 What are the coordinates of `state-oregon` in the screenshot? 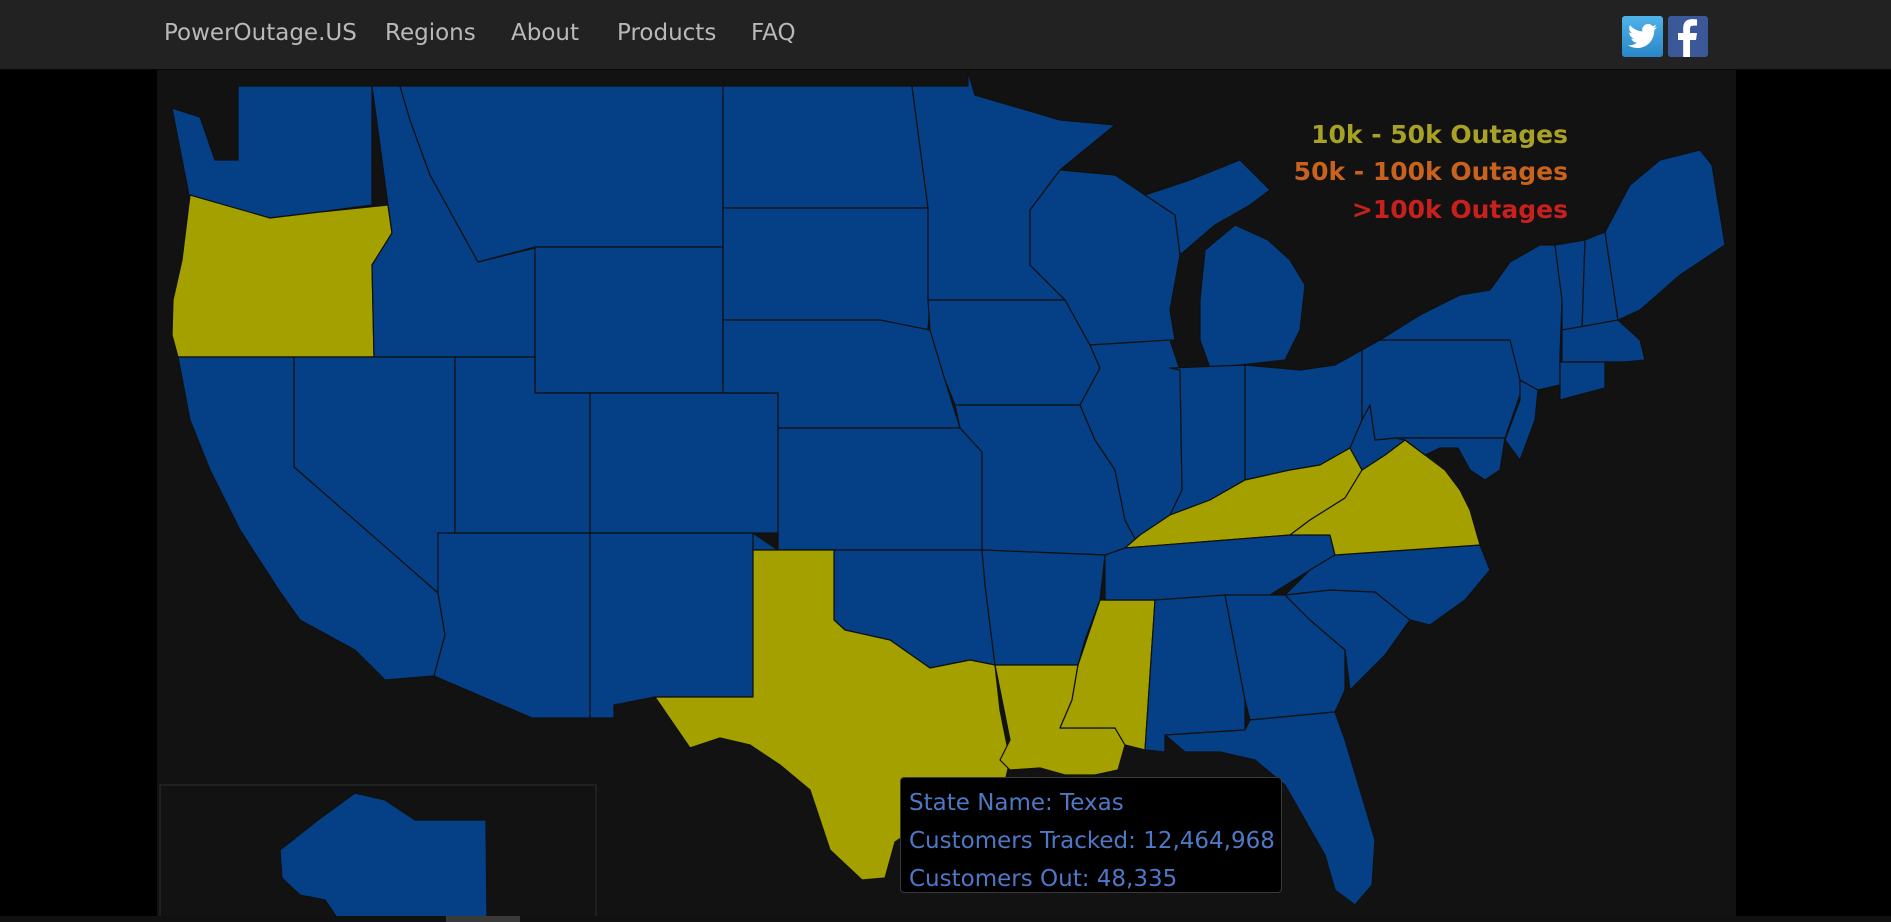 It's located at (282, 276).